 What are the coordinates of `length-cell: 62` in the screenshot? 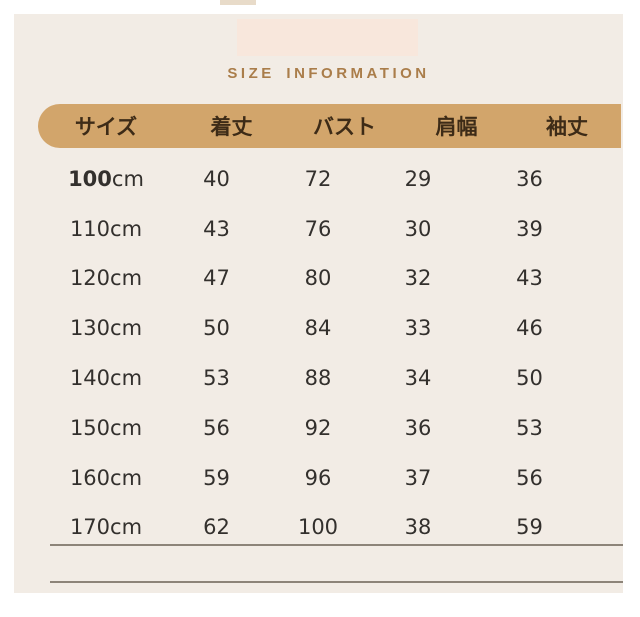 It's located at (216, 527).